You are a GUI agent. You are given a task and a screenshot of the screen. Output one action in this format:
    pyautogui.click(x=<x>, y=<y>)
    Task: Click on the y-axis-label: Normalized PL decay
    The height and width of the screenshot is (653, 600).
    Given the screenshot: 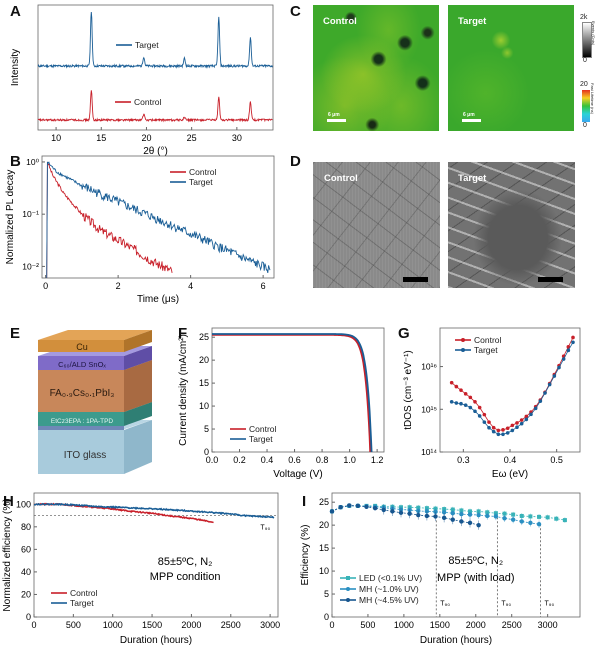 What is the action you would take?
    pyautogui.click(x=10, y=217)
    